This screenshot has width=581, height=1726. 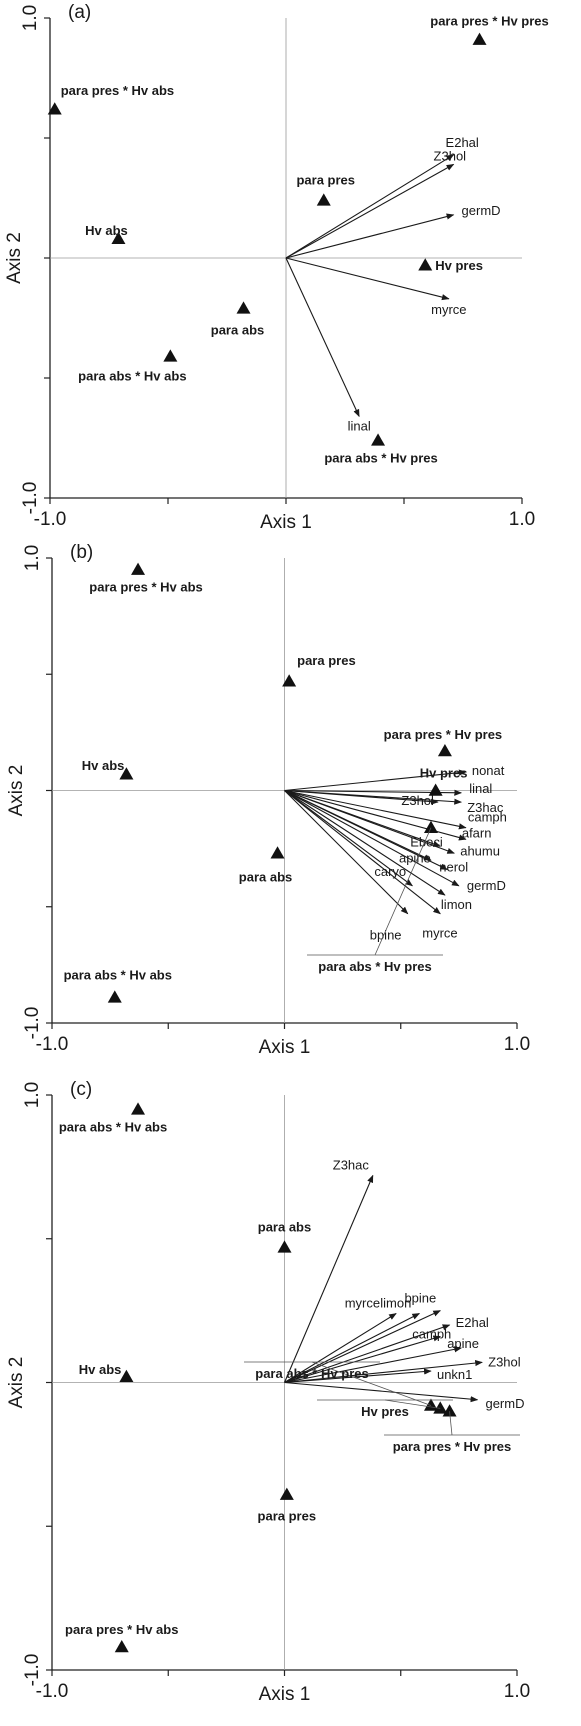 What do you see at coordinates (81, 1089) in the screenshot?
I see `panel-label: (c)` at bounding box center [81, 1089].